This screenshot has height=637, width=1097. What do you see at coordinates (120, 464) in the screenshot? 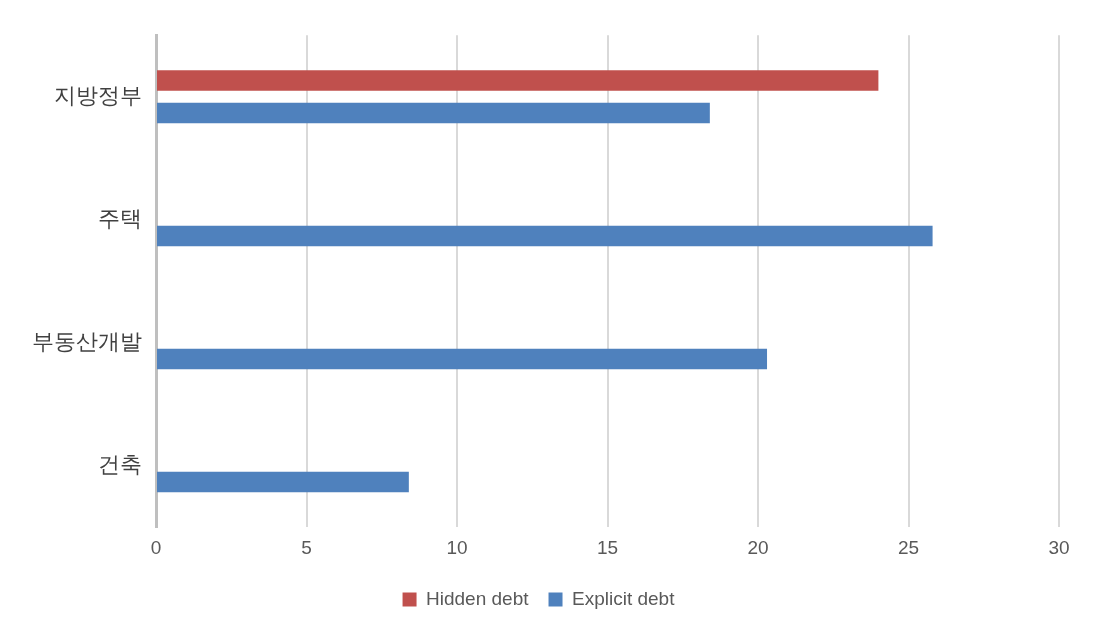
I see `y-tick-label: 건축` at bounding box center [120, 464].